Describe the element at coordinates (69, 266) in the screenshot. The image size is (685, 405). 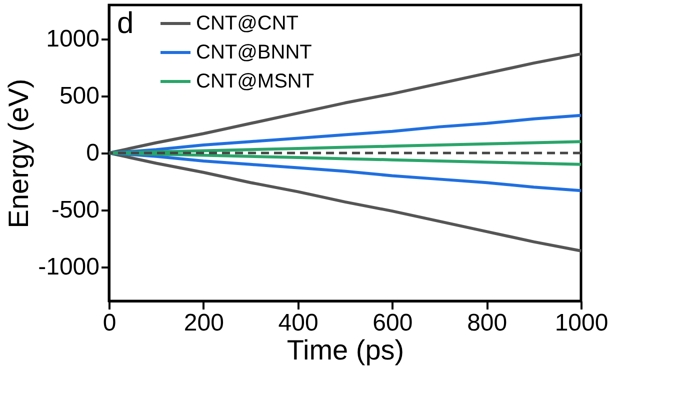
I see `y-tick-label: -1000` at that location.